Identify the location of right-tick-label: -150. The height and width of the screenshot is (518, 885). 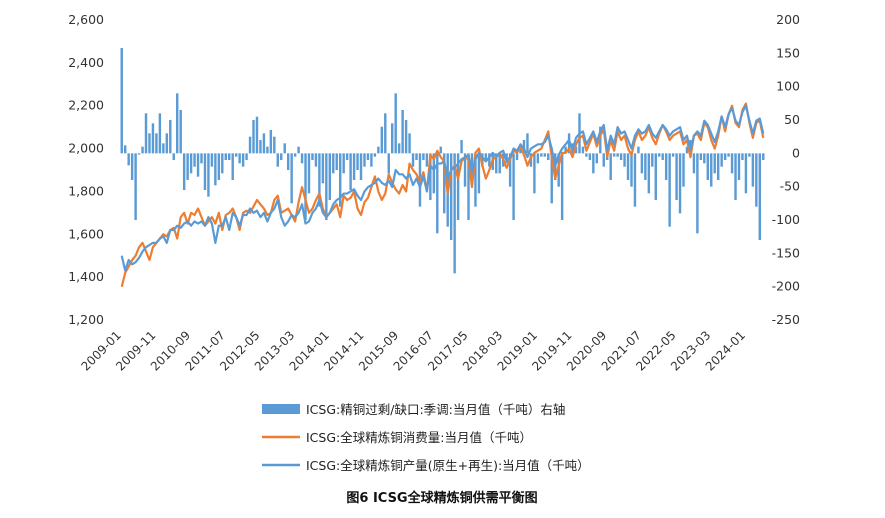
(786, 252).